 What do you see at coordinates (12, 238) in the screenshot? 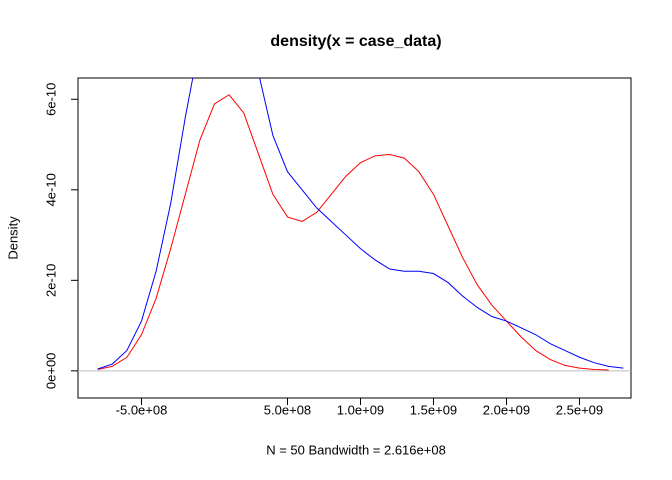
I see `y-axis-label: Density` at bounding box center [12, 238].